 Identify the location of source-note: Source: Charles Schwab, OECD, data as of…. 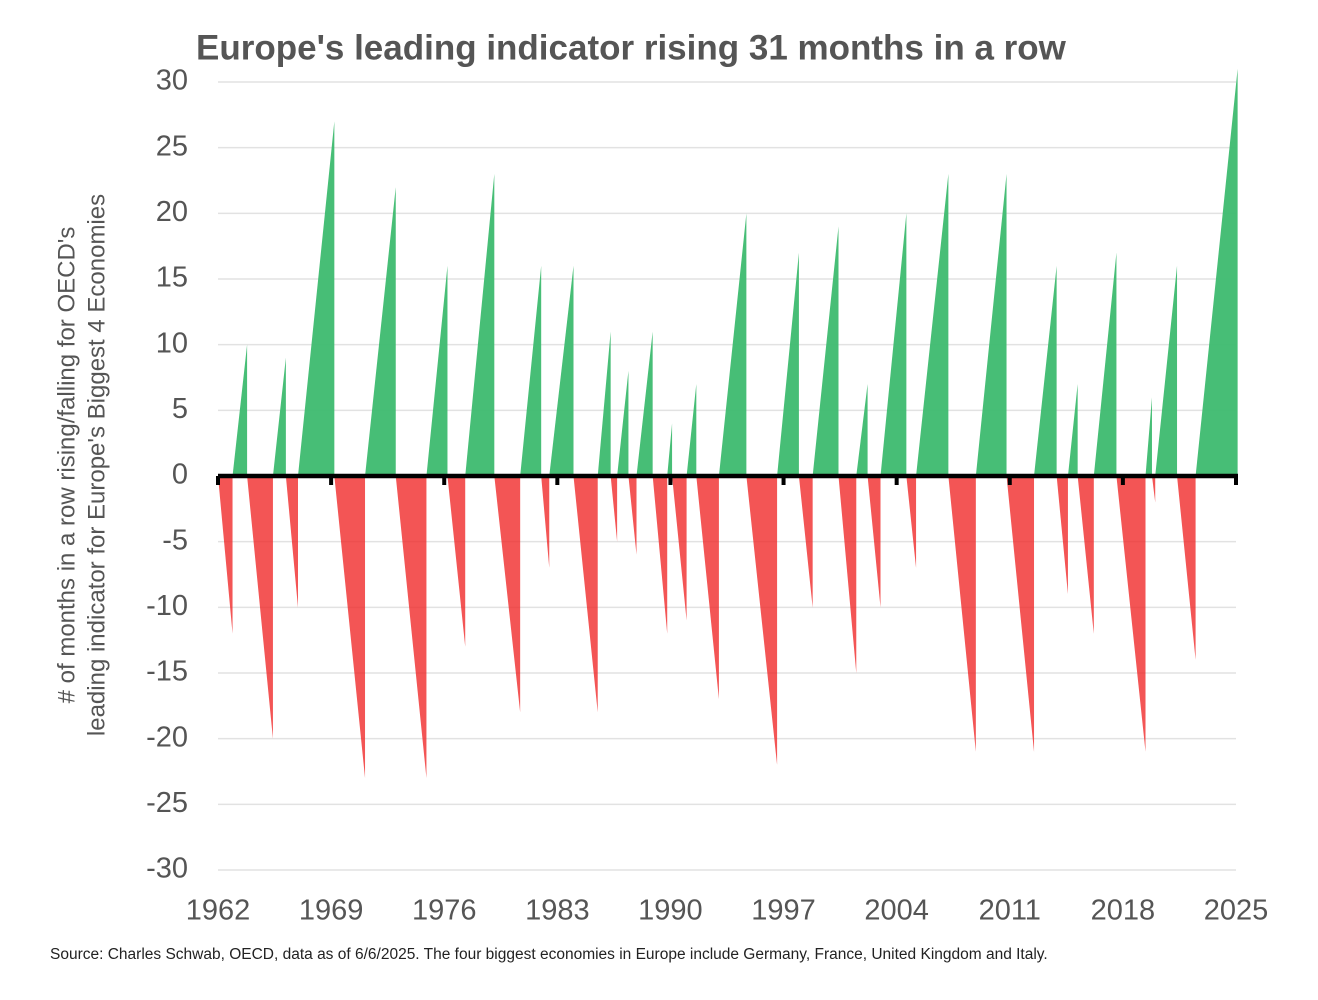
(549, 954).